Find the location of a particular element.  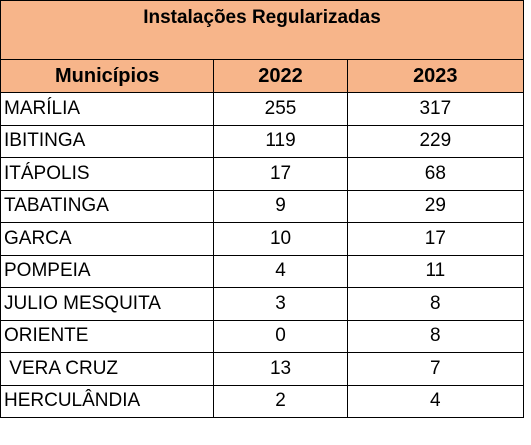

value-2022-cell: 119 is located at coordinates (280, 141).